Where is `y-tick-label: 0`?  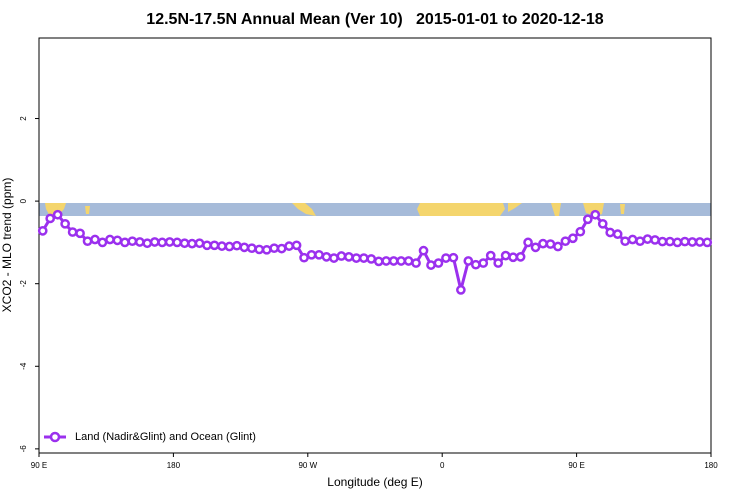
y-tick-label: 0 is located at coordinates (23, 200).